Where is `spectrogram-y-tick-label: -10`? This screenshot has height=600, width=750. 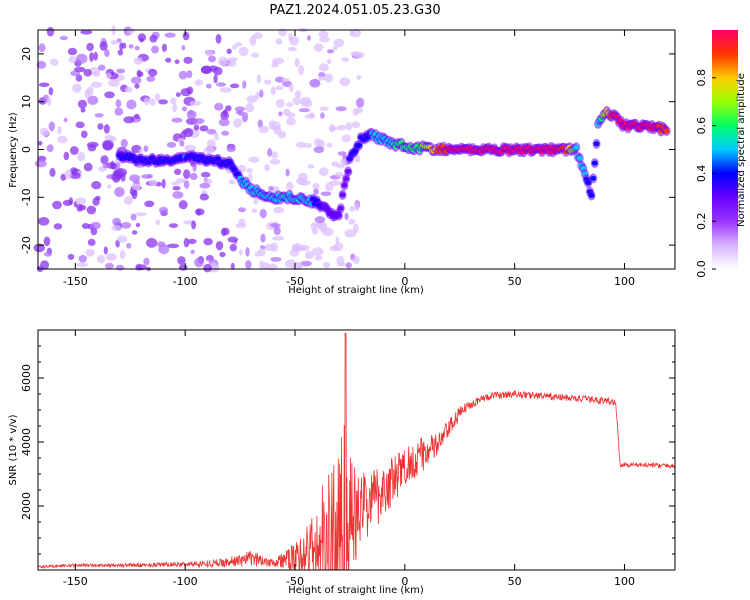 spectrogram-y-tick-label: -10 is located at coordinates (26, 197).